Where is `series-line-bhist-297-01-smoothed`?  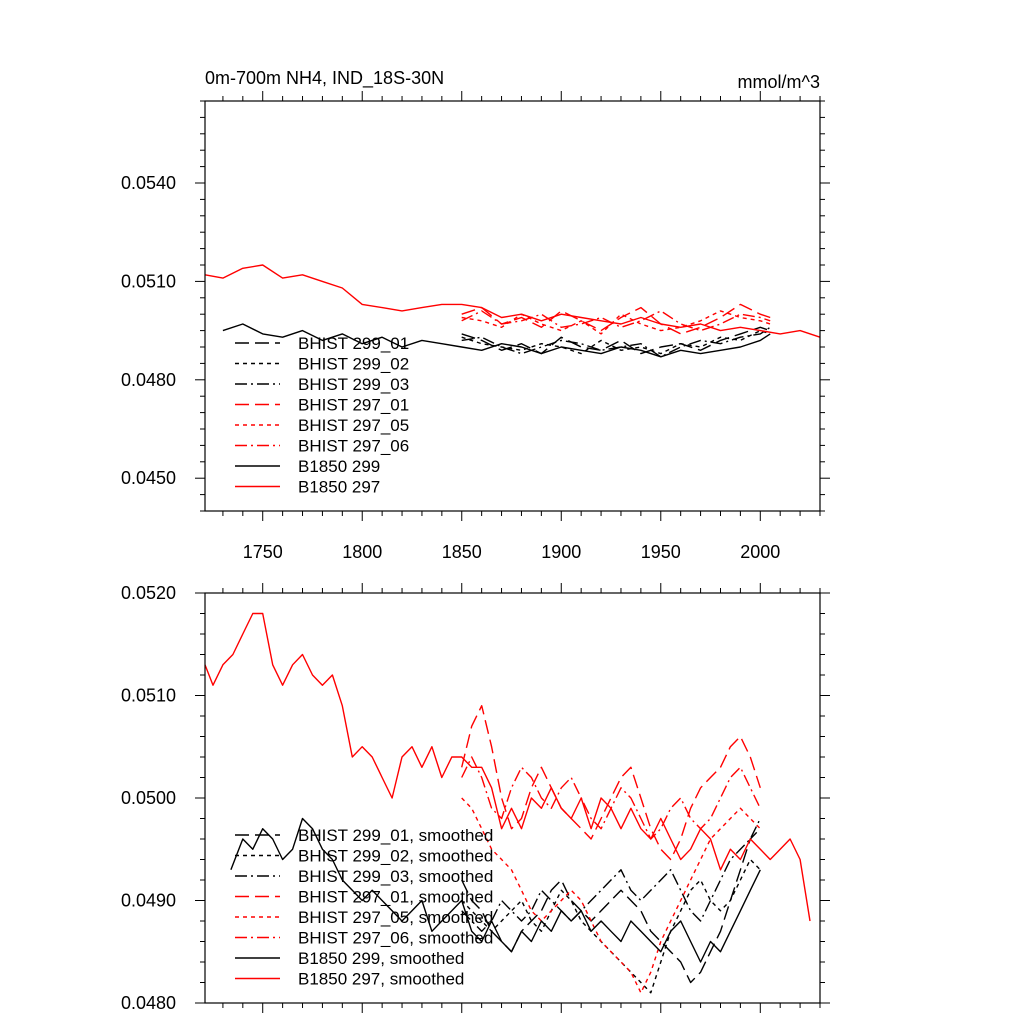
series-line-bhist-297-01-smoothed is located at coordinates (611, 783).